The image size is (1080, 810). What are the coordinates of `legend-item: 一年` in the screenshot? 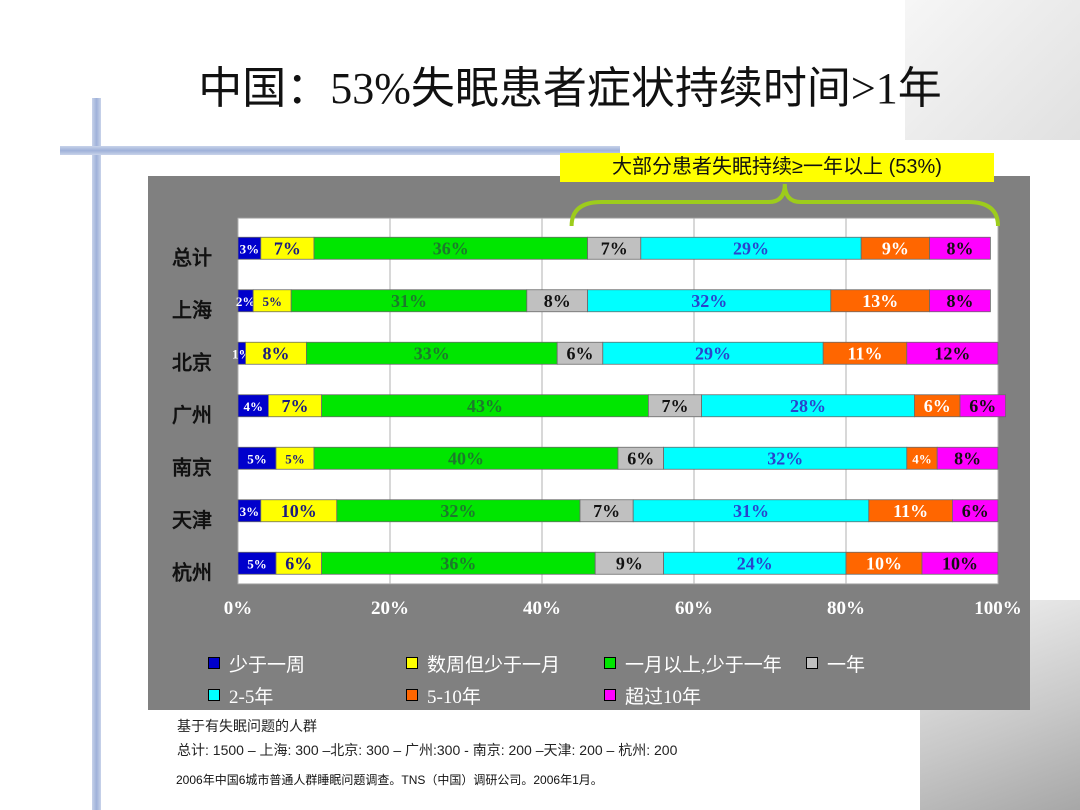 It's located at (835, 663).